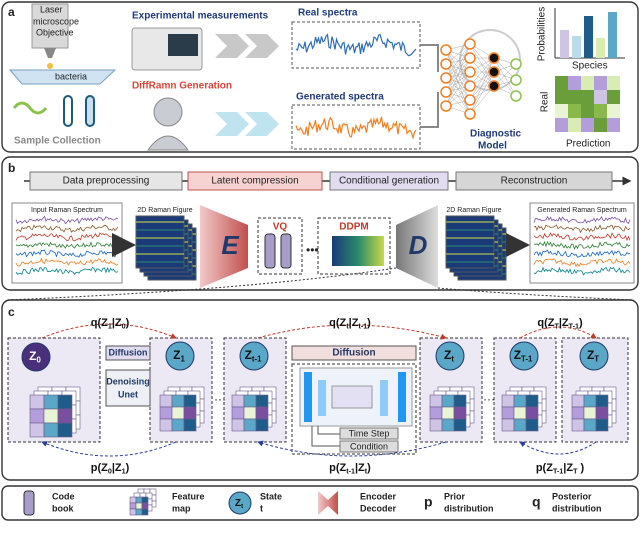  Describe the element at coordinates (328, 503) in the screenshot. I see `encdec-icon` at that location.